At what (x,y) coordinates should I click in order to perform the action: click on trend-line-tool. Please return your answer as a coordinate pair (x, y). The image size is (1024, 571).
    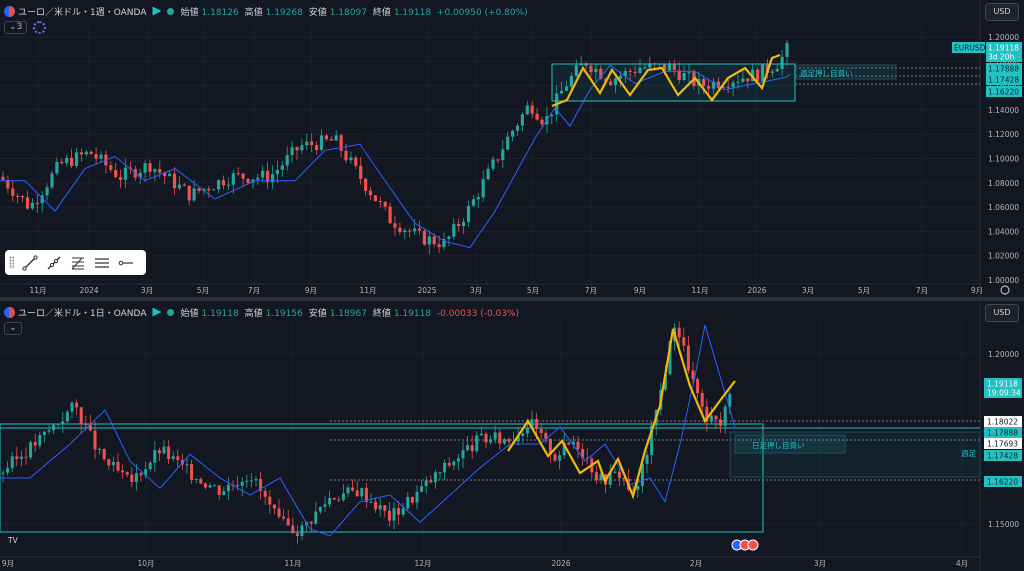
    Looking at the image, I should click on (30, 263).